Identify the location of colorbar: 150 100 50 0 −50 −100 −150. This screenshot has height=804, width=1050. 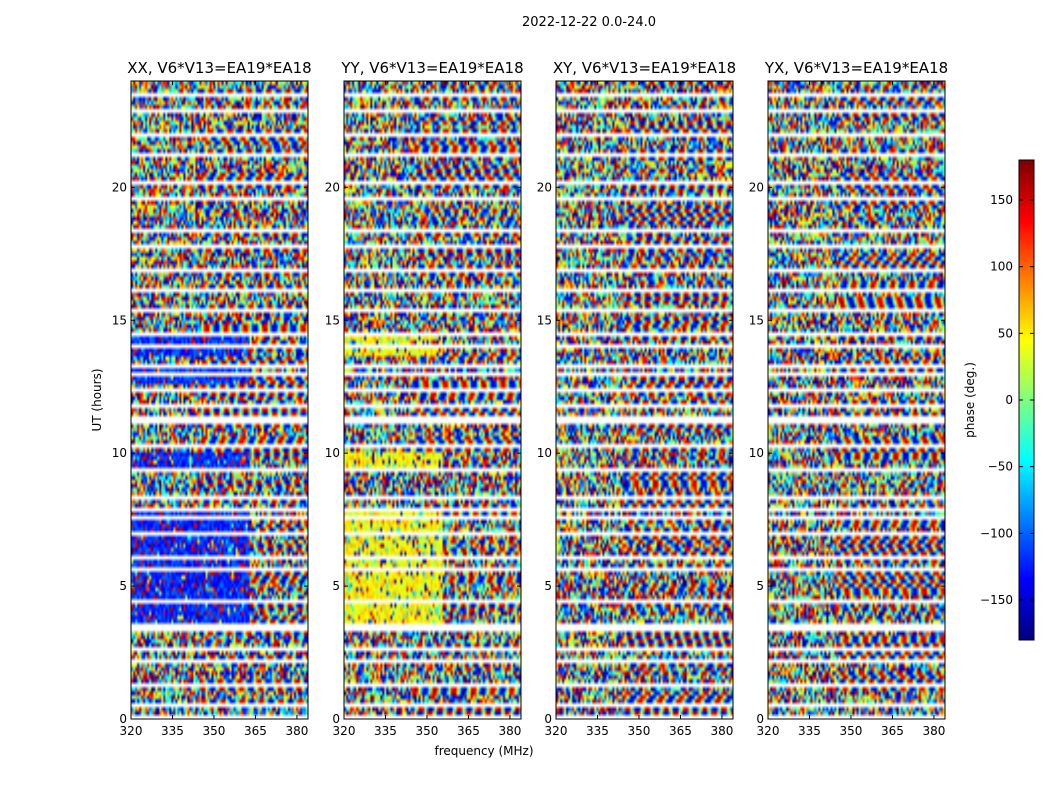
(1007, 400).